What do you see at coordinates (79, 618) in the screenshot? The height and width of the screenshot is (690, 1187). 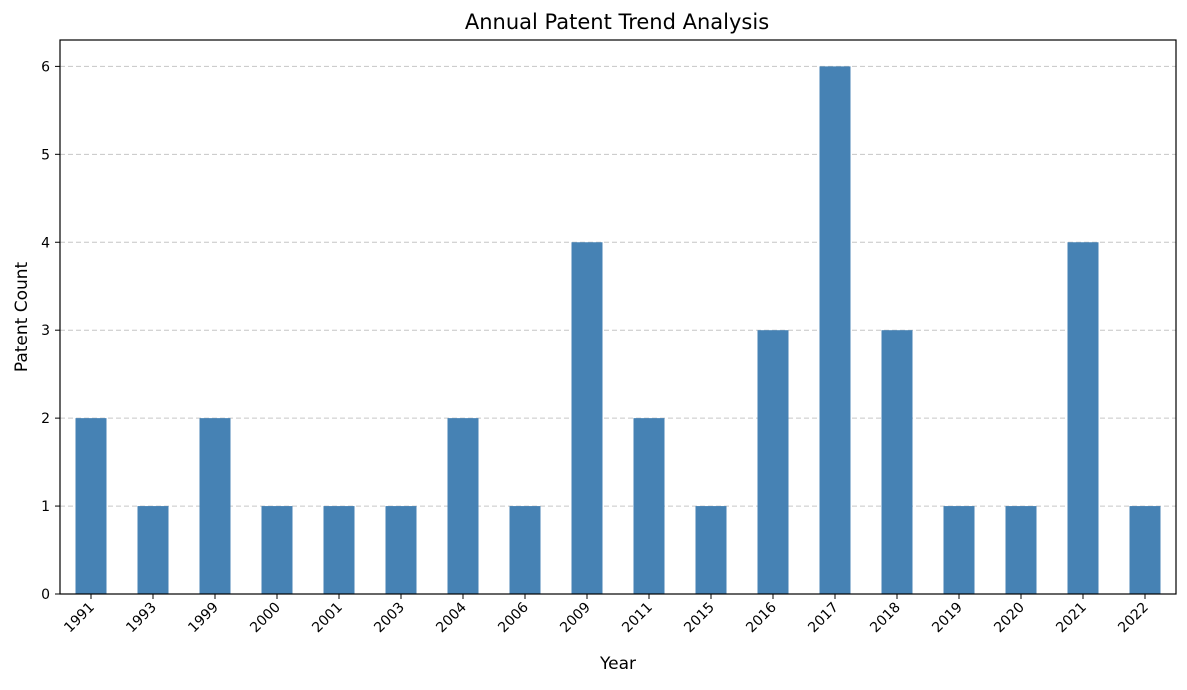 I see `x-tick-label: 1991` at bounding box center [79, 618].